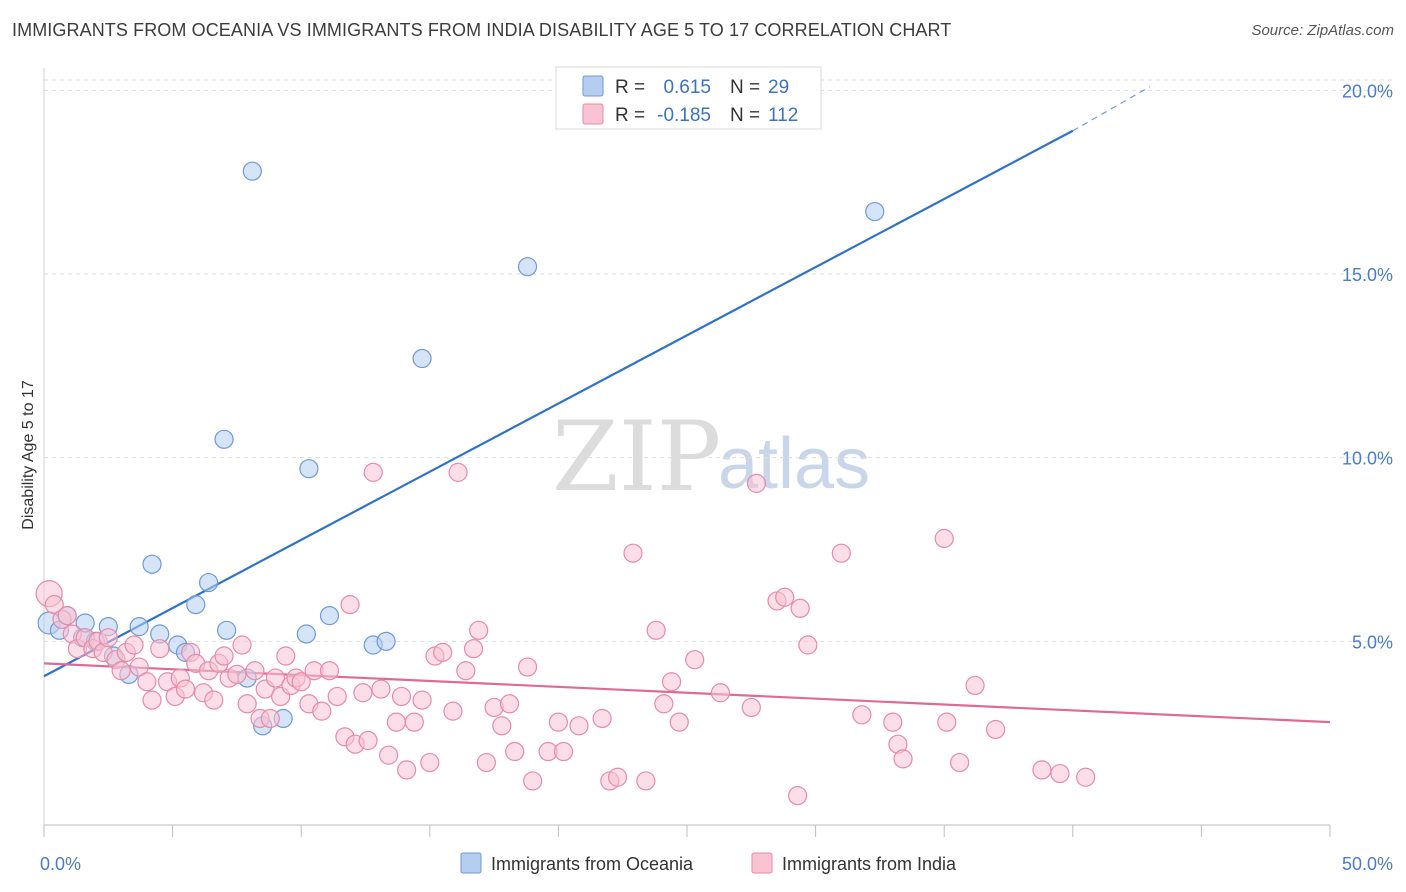  What do you see at coordinates (762, 863) in the screenshot?
I see `bottom-legend-swatch-india` at bounding box center [762, 863].